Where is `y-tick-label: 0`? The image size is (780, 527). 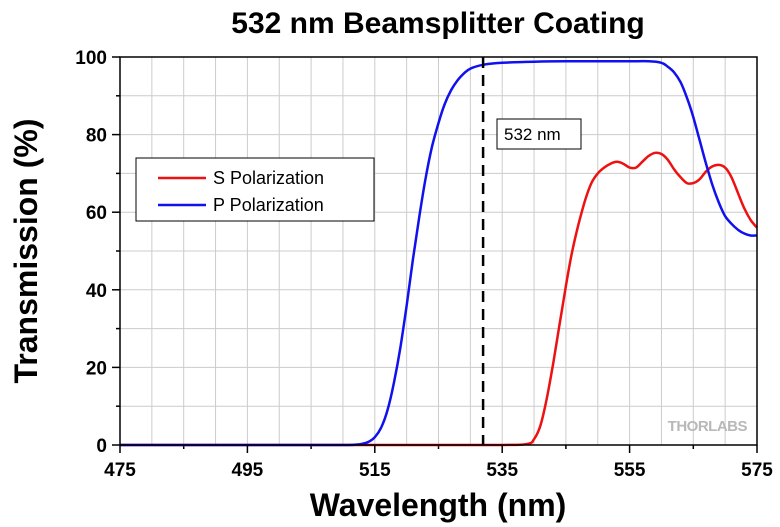 y-tick-label: 0 is located at coordinates (101, 446).